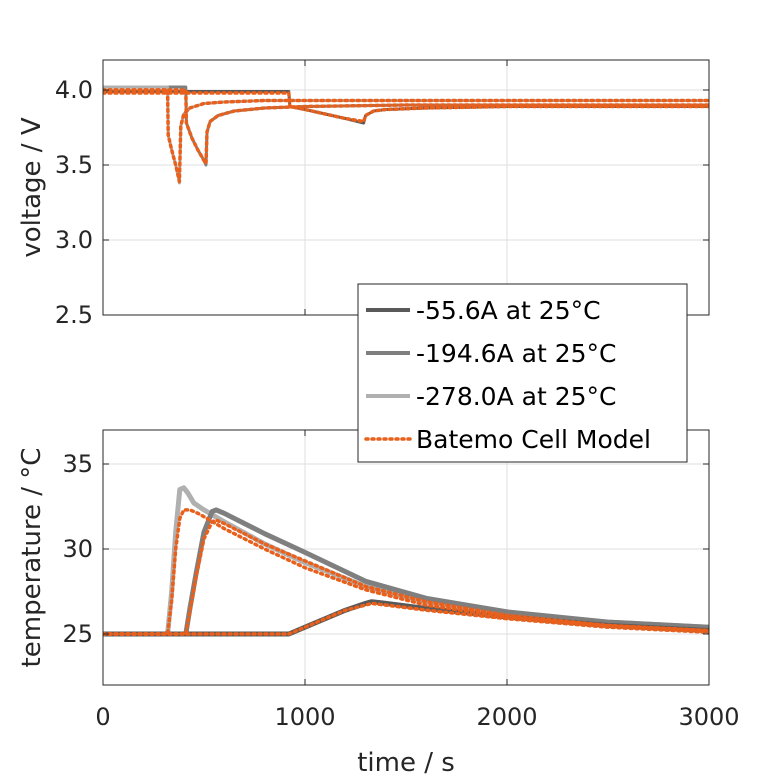 This screenshot has width=781, height=781. I want to click on y-axis-label: voltage / V, so click(32, 187).